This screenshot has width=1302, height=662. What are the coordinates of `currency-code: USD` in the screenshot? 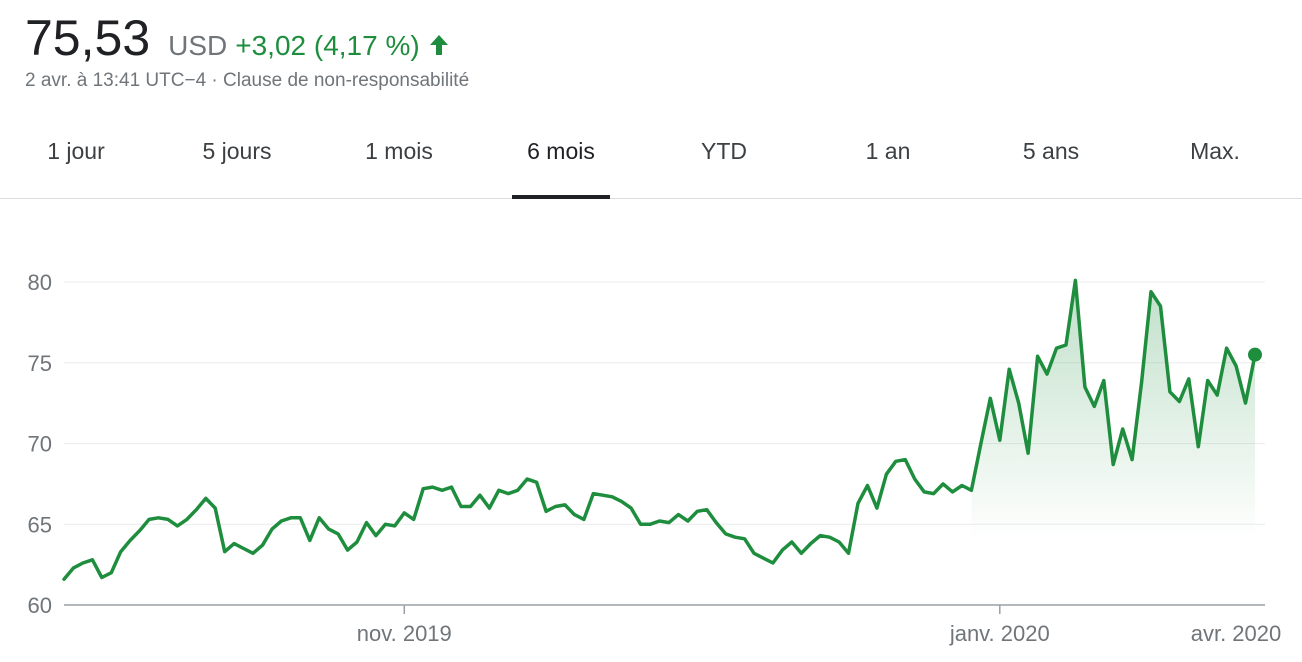 It's located at (198, 45).